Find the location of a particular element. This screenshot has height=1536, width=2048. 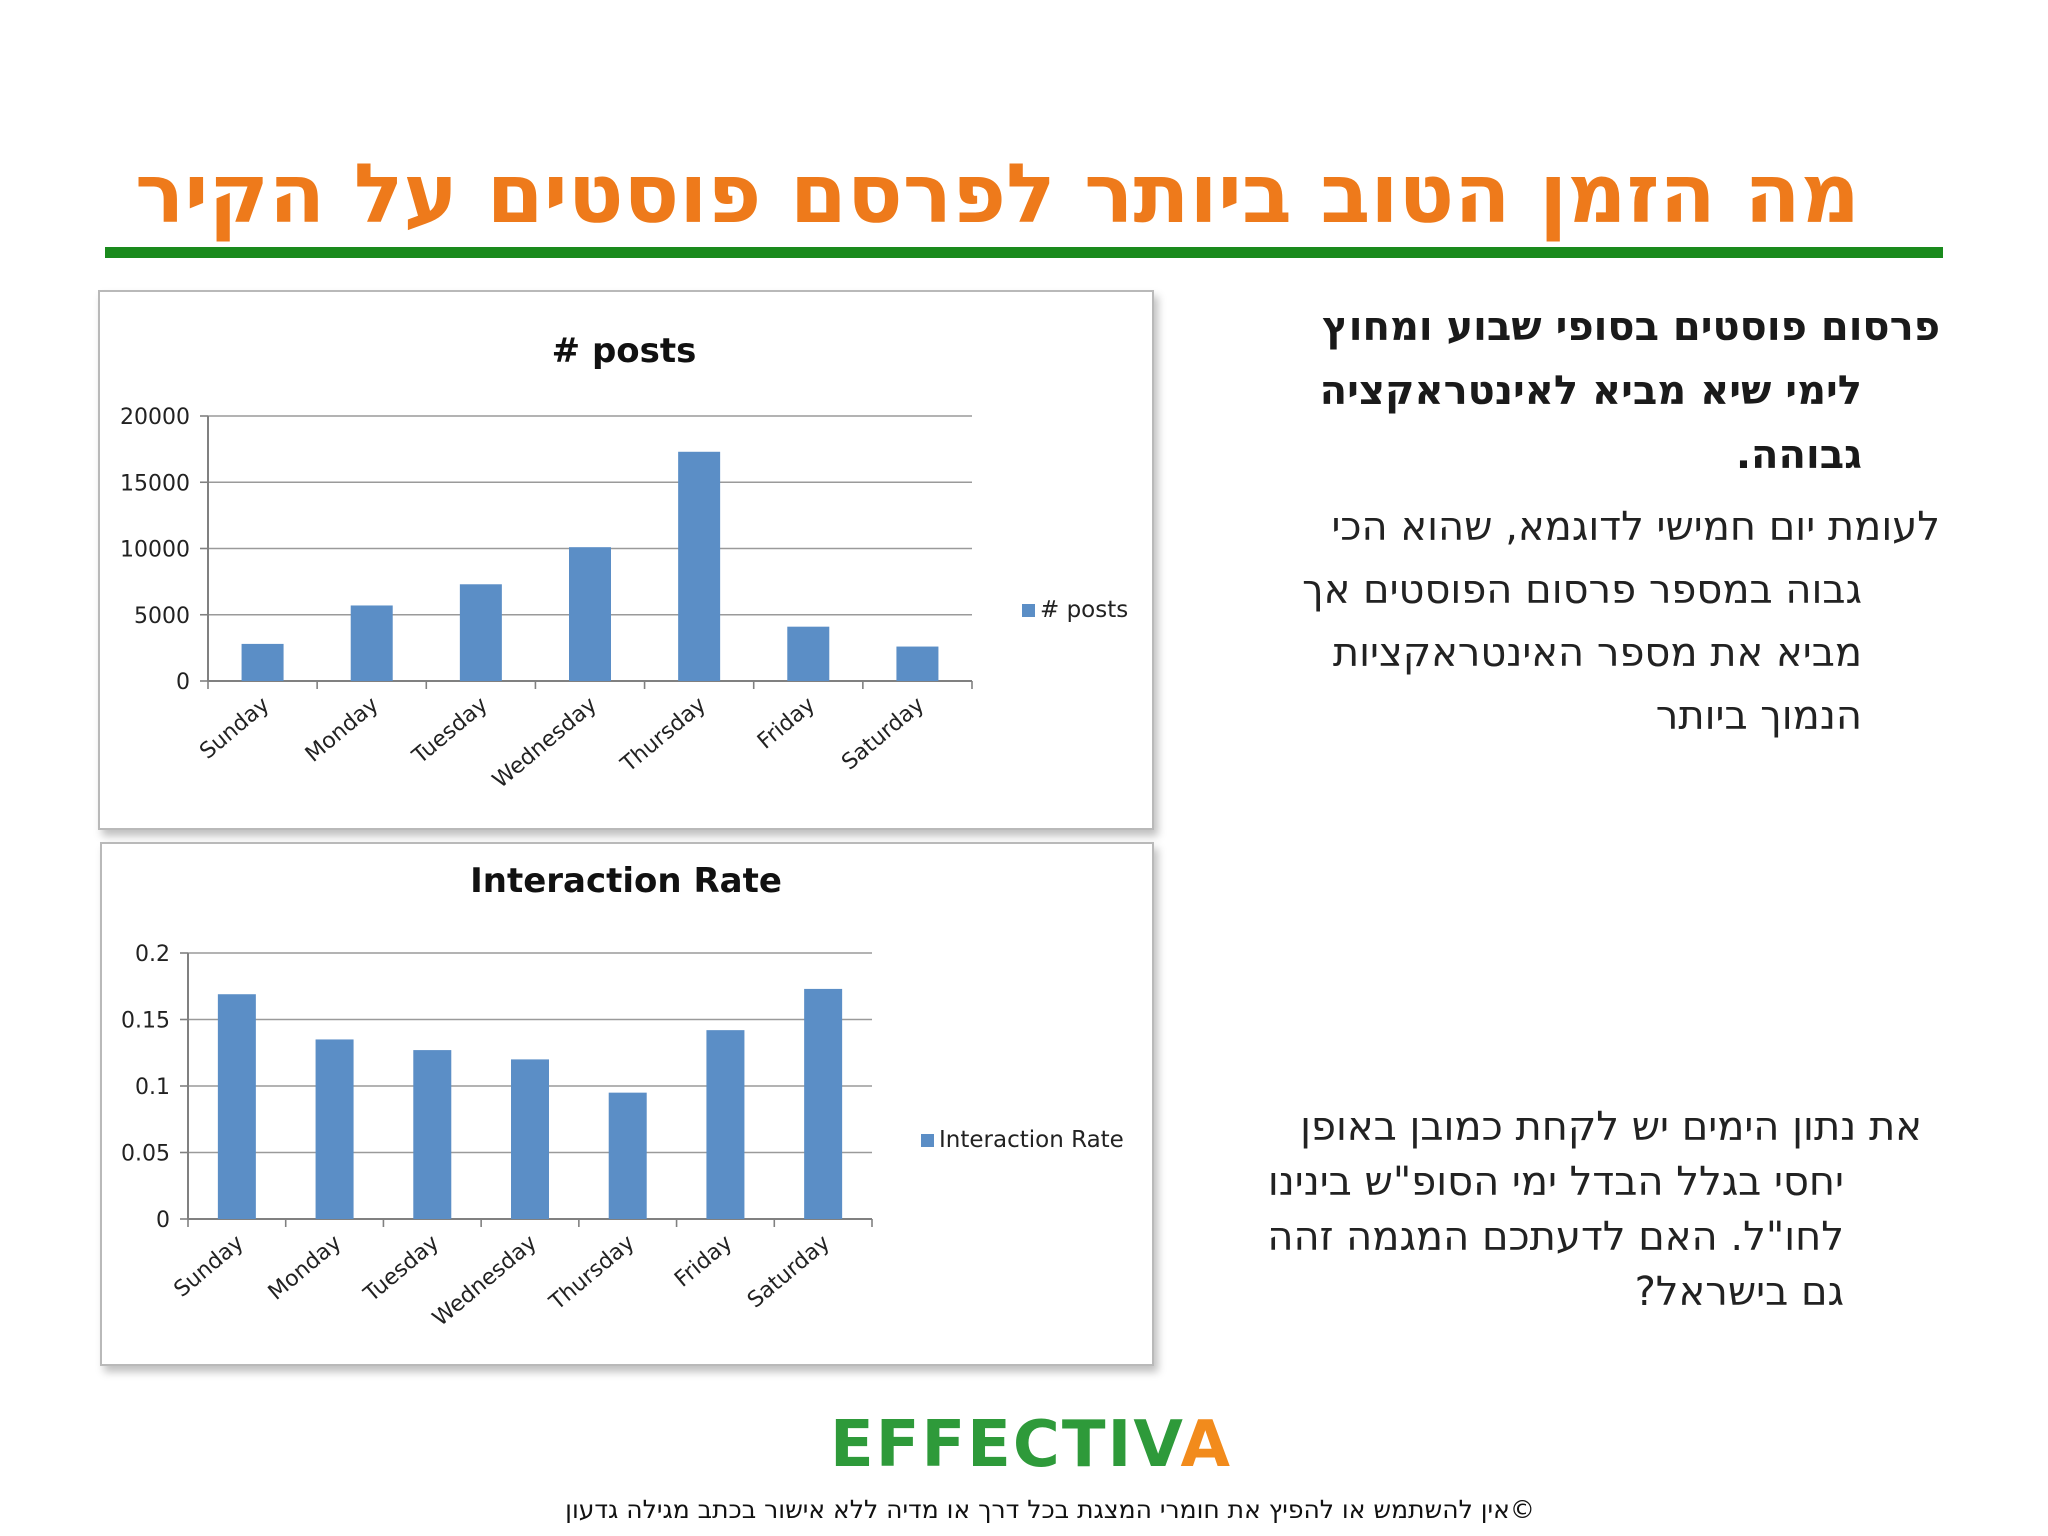

paragraph-line: לימי שיא מביא לאינטראקציה is located at coordinates (1590, 391).